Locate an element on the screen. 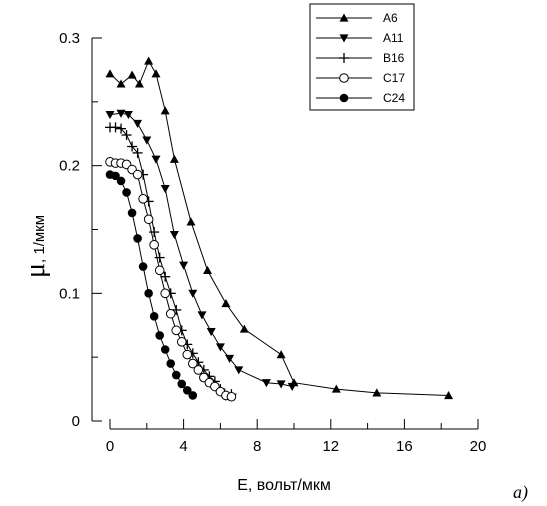 The image size is (547, 506). legend-label: B16 is located at coordinates (394, 58).